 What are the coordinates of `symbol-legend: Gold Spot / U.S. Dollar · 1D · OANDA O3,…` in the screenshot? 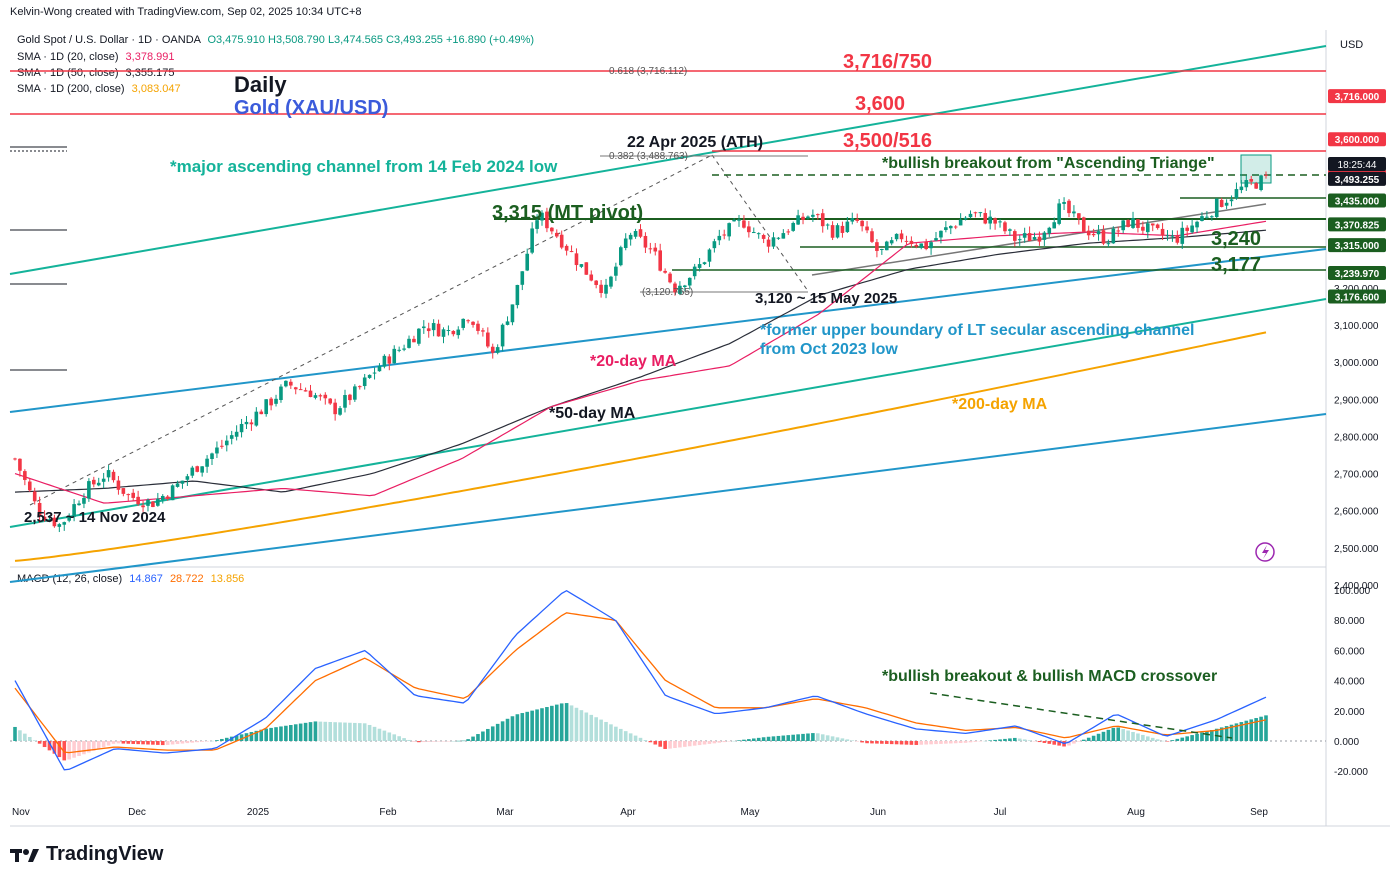 It's located at (275, 40).